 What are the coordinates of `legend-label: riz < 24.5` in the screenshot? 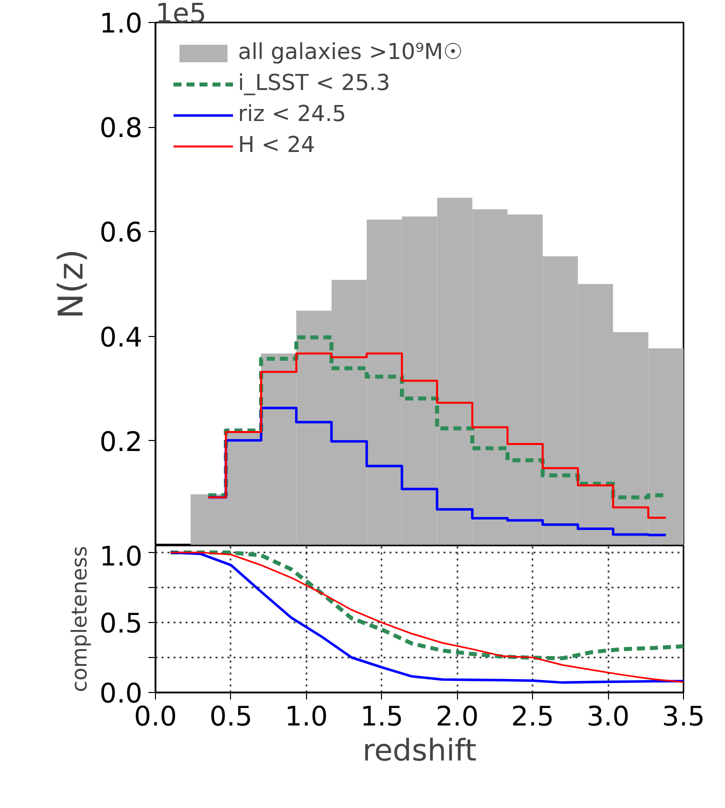 It's located at (292, 114).